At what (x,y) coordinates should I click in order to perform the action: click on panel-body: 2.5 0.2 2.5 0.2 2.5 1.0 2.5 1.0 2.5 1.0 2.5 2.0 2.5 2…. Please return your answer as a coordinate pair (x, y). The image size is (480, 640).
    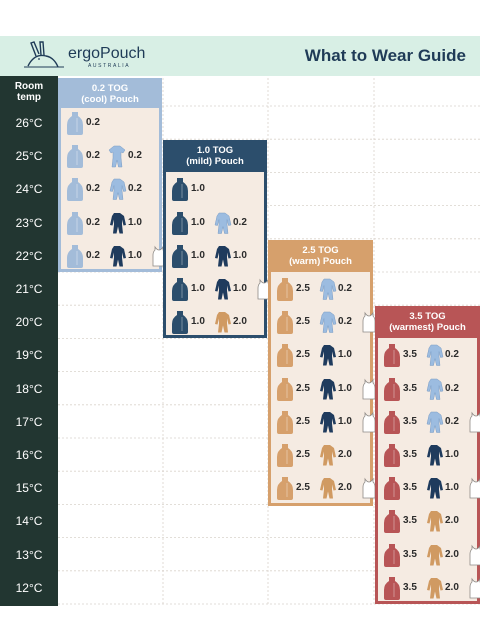
    Looking at the image, I should click on (323, 387).